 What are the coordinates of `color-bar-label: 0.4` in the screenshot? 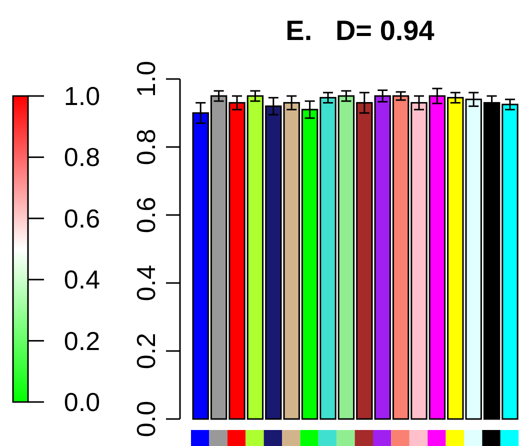 It's located at (82, 279).